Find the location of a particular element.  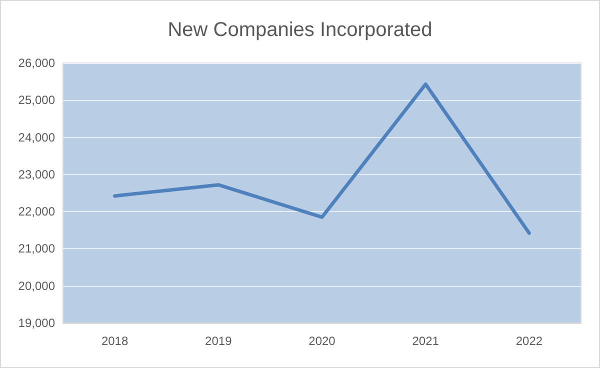

y-tick-label: 24,000 is located at coordinates (37, 137).